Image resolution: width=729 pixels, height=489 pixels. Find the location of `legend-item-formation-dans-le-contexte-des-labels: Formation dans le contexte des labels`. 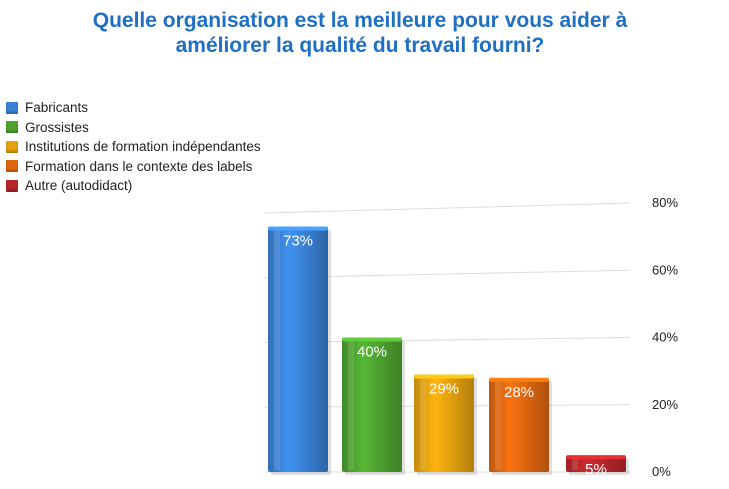

legend-item-formation-dans-le-contexte-des-labels: Formation dans le contexte des labels is located at coordinates (133, 167).